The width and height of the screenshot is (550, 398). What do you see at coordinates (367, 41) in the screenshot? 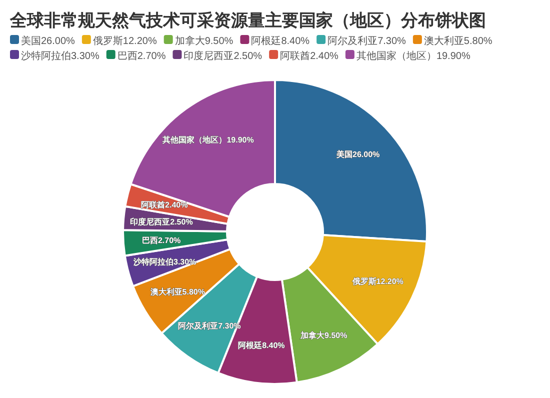
I see `legend-label: 阿尔及利亚7.30%` at bounding box center [367, 41].